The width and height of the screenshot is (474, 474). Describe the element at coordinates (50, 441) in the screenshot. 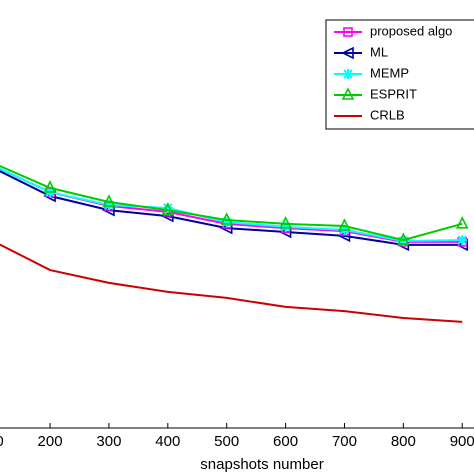

I see `x-tick-label: 200` at that location.